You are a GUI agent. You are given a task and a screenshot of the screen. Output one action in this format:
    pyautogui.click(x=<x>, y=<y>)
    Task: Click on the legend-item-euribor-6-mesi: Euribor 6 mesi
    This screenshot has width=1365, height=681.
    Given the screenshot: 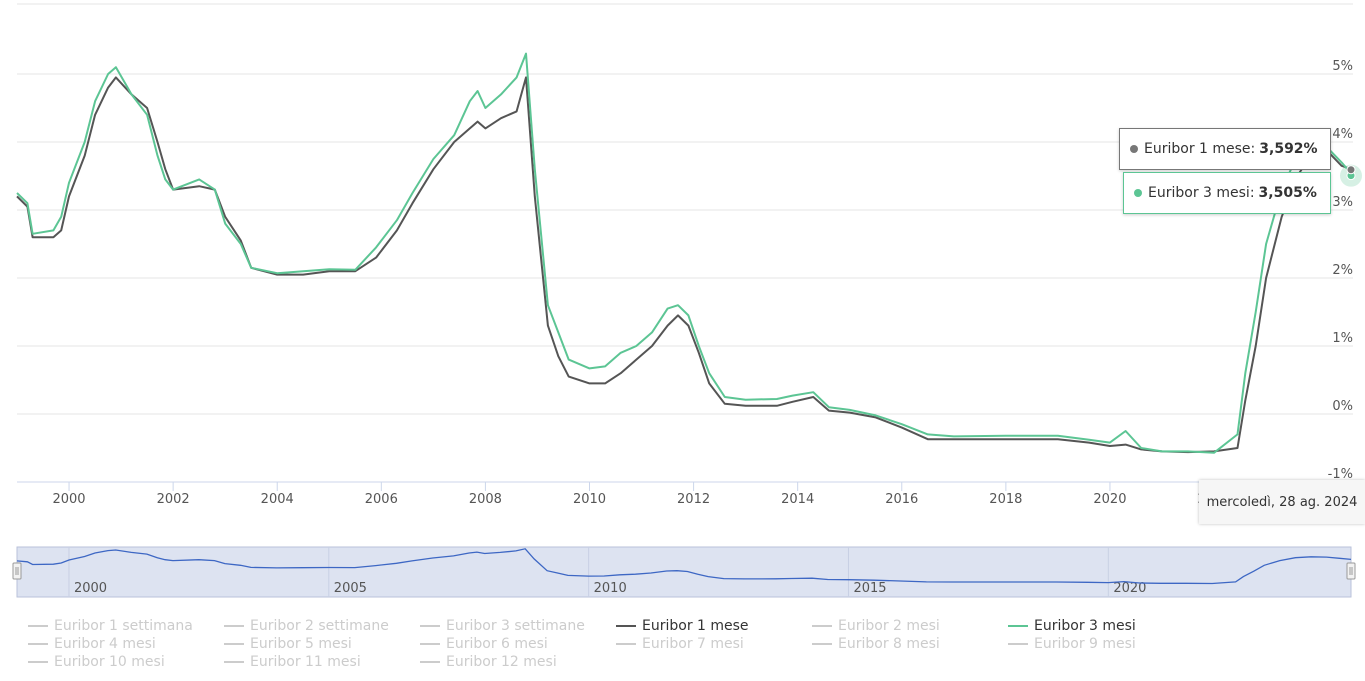 What is the action you would take?
    pyautogui.click(x=484, y=644)
    